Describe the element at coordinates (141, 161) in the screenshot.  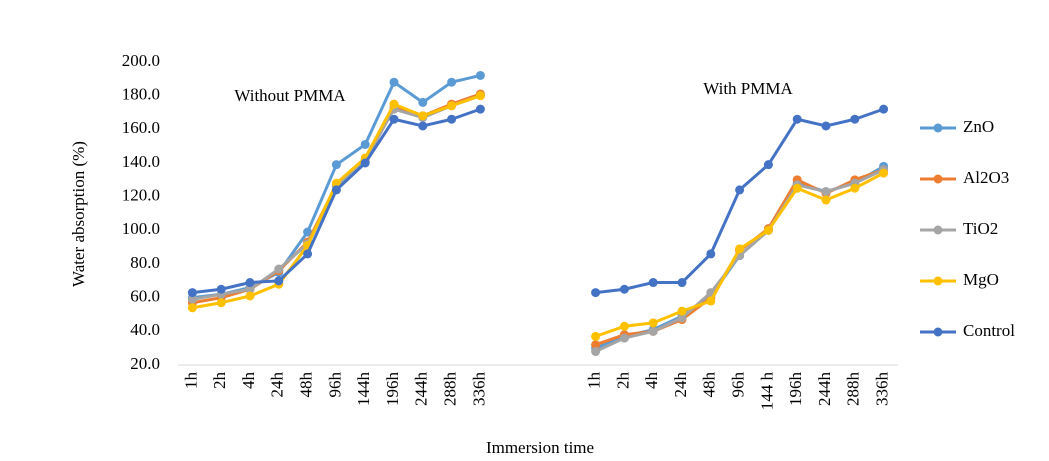
I see `y-tick-label: 140.0` at that location.